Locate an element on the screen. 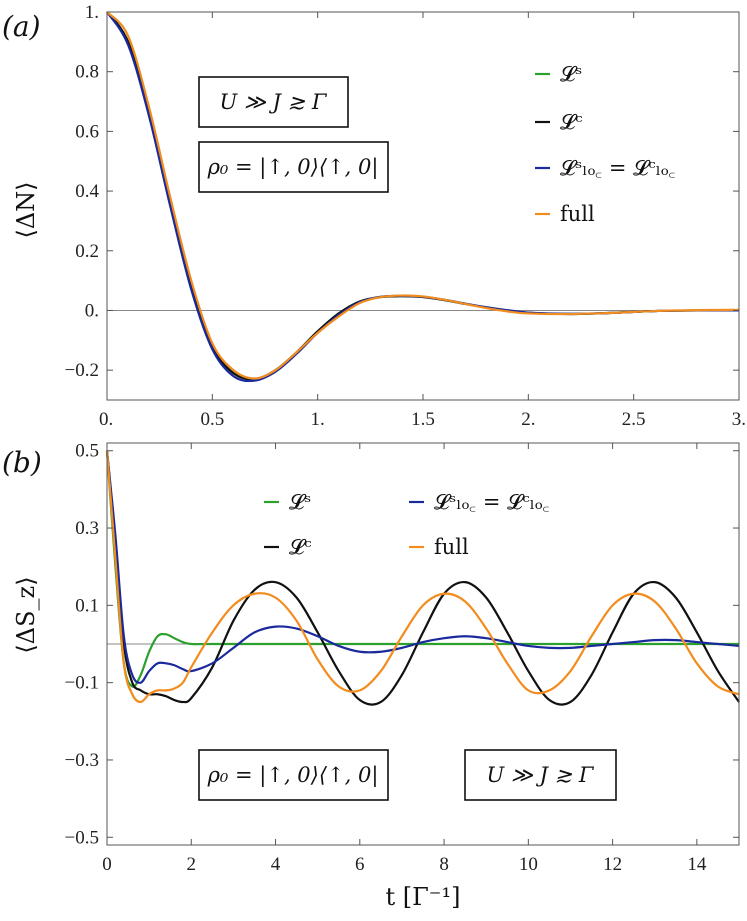 The image size is (747, 921). panel-b-regime-text: U ≫ J ≳ Γ is located at coordinates (541, 775).